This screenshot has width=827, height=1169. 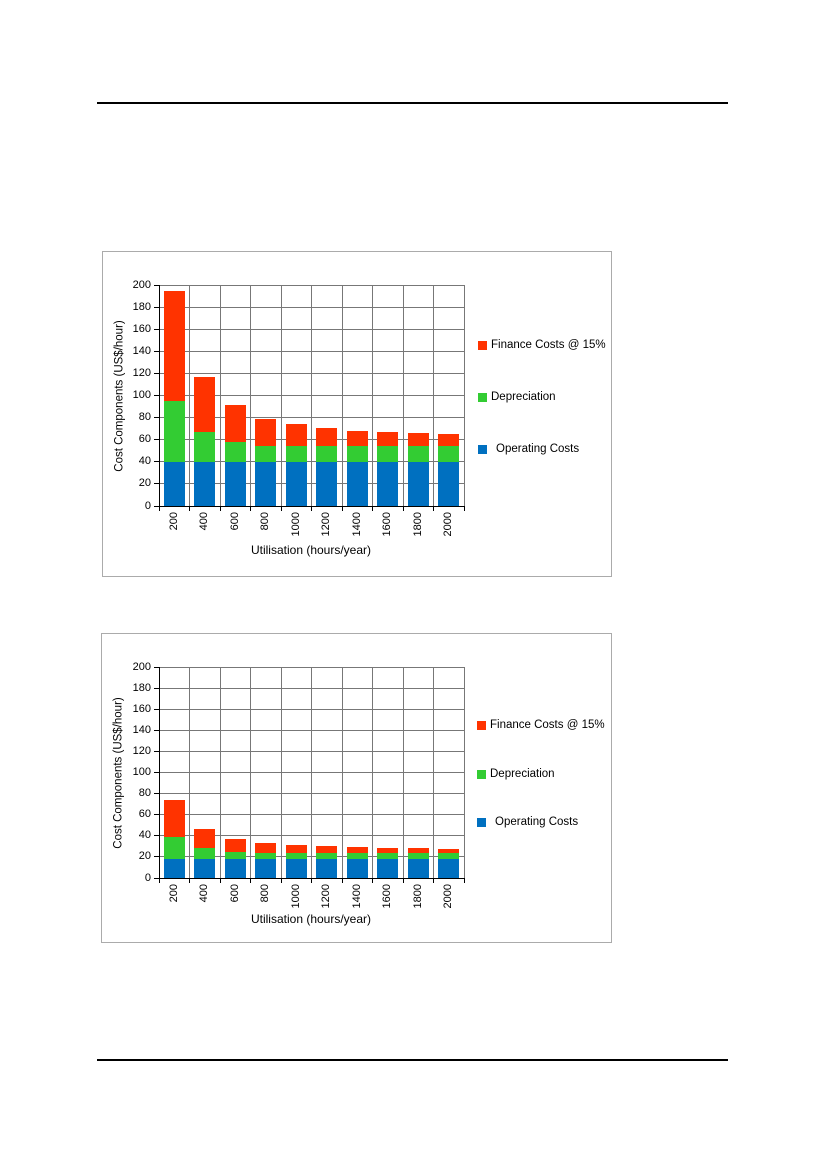 I want to click on x-tick-label: 600, so click(x=234, y=521).